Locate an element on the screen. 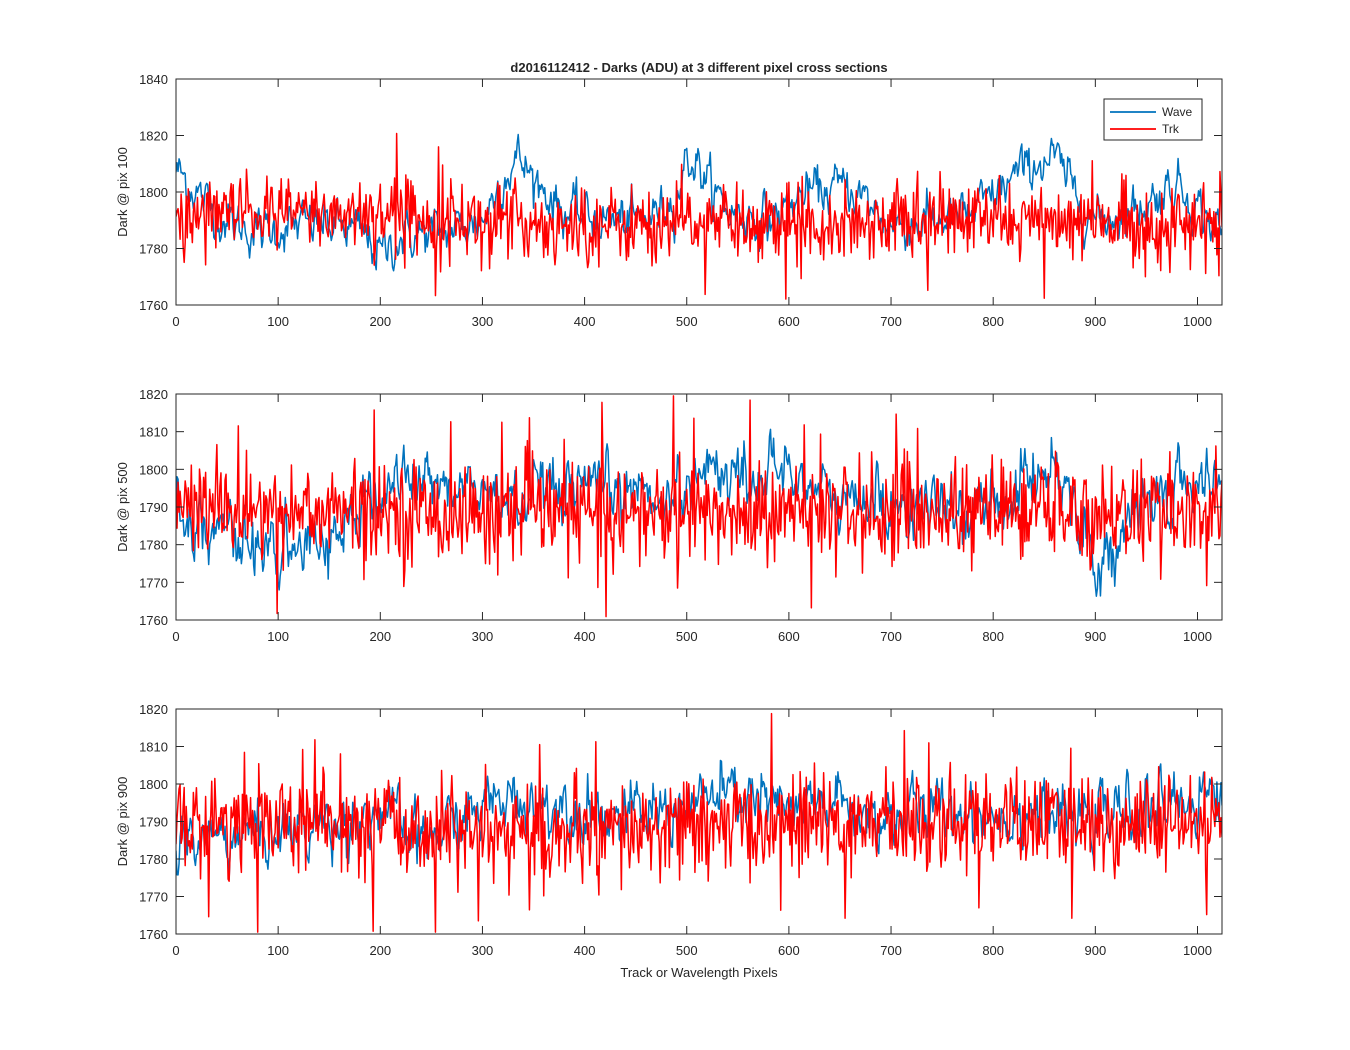 The width and height of the screenshot is (1350, 1050). legend: Wave Trk is located at coordinates (1153, 119).